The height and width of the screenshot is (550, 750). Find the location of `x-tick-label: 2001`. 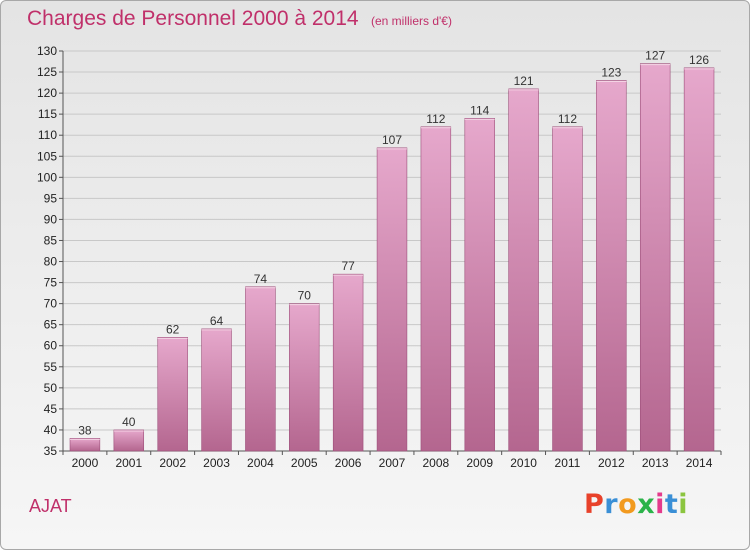

x-tick-label: 2001 is located at coordinates (128, 463).